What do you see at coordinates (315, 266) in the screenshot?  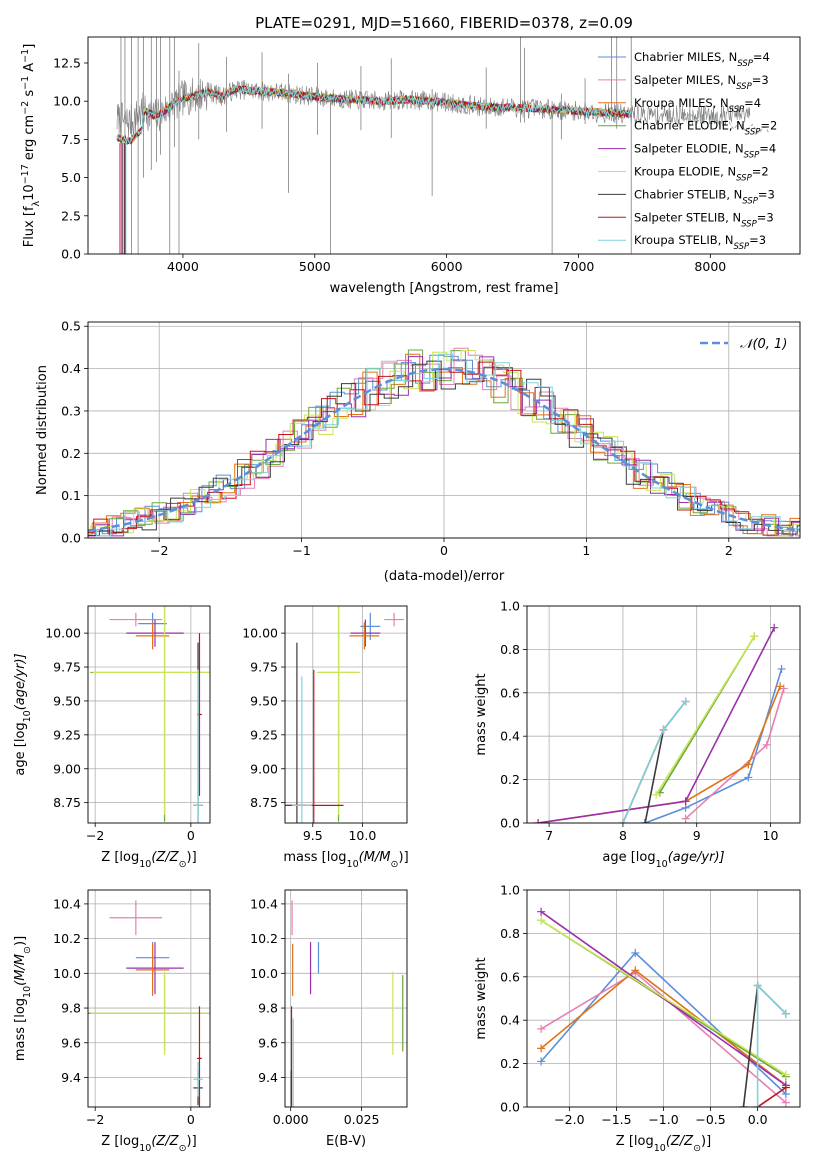 I see `x-tick-label: 5000` at bounding box center [315, 266].